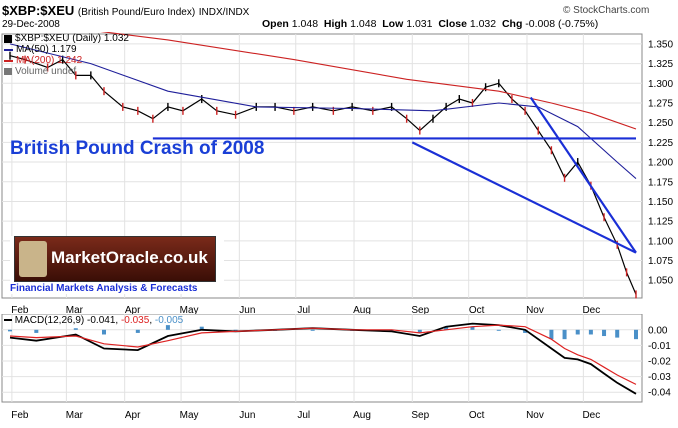 Image resolution: width=678 pixels, height=428 pixels. I want to click on price-ytick-label: 1.200, so click(660, 163).